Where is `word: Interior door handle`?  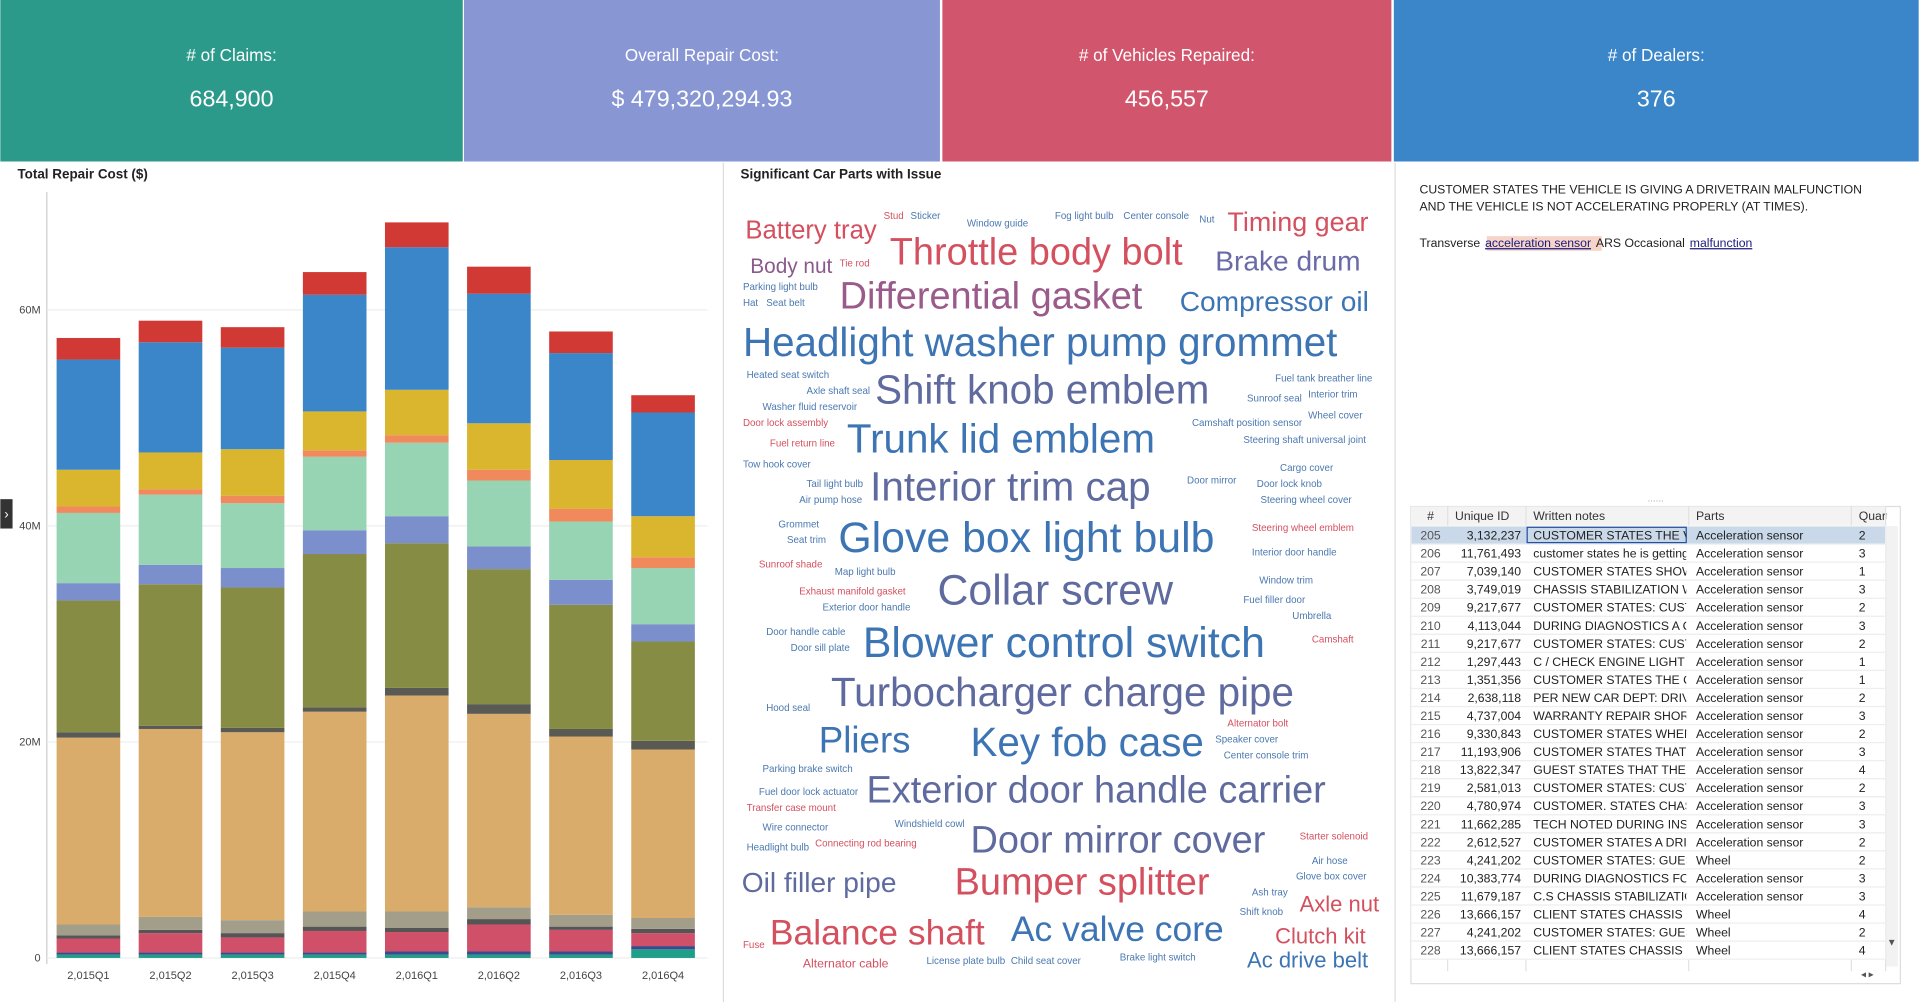
word: Interior door handle is located at coordinates (1294, 552).